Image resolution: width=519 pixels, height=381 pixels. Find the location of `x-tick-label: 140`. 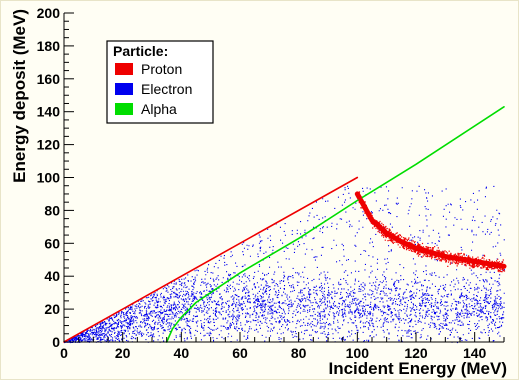

x-tick-label: 140 is located at coordinates (475, 353).